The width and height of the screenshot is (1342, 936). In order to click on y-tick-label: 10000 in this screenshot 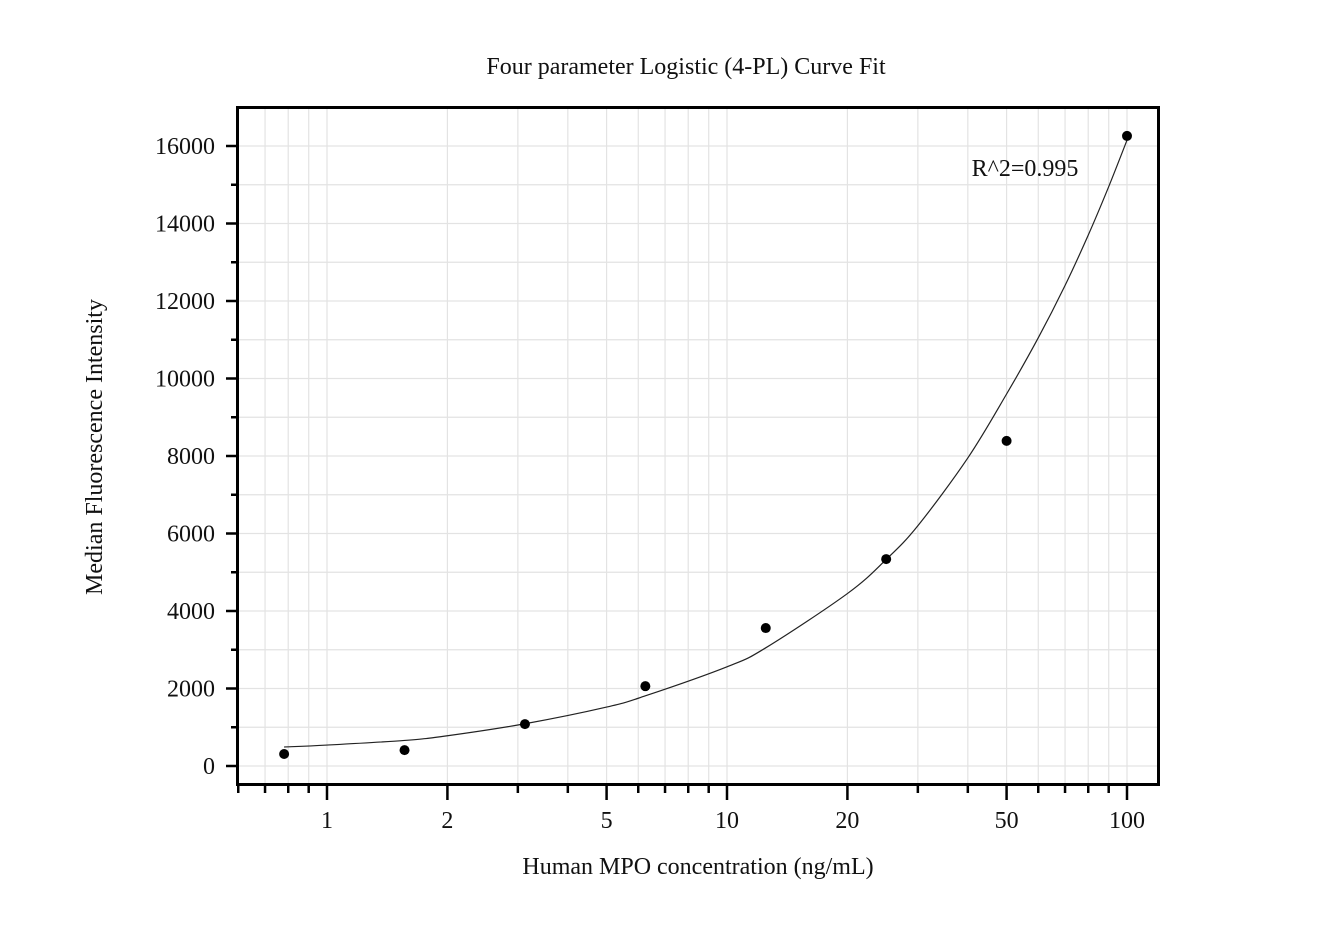, I will do `click(185, 380)`.